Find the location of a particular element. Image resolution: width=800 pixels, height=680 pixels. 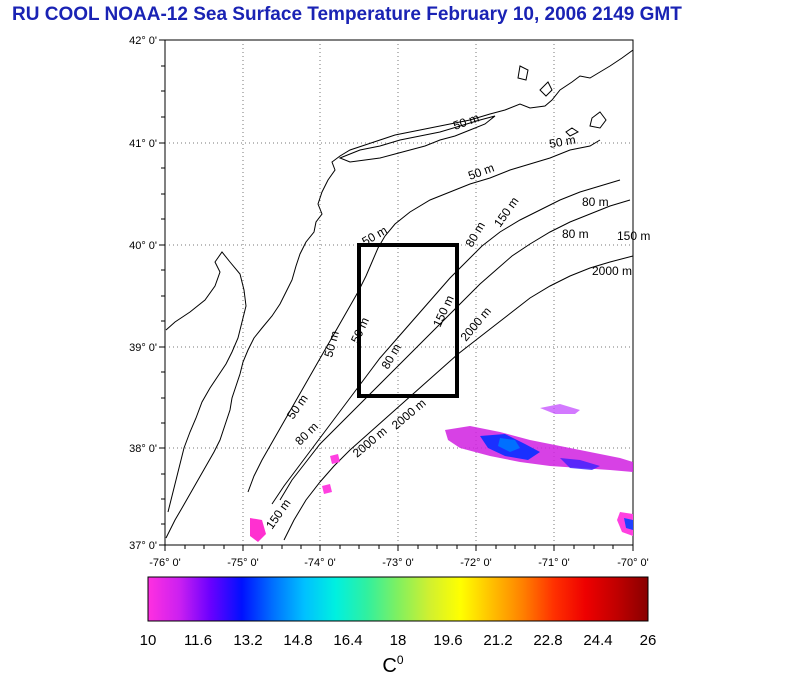

lat-label: 42° 0' is located at coordinates (143, 41).